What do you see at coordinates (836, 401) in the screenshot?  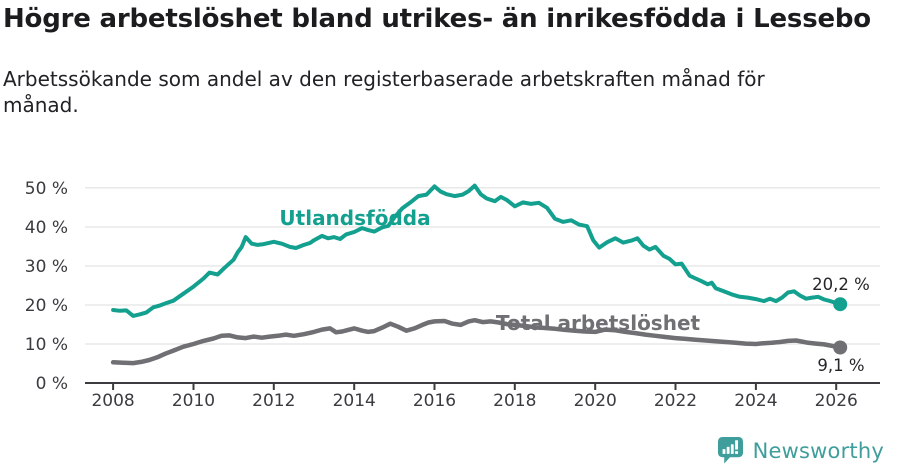 I see `x-axis-tick-label: 2026` at bounding box center [836, 401].